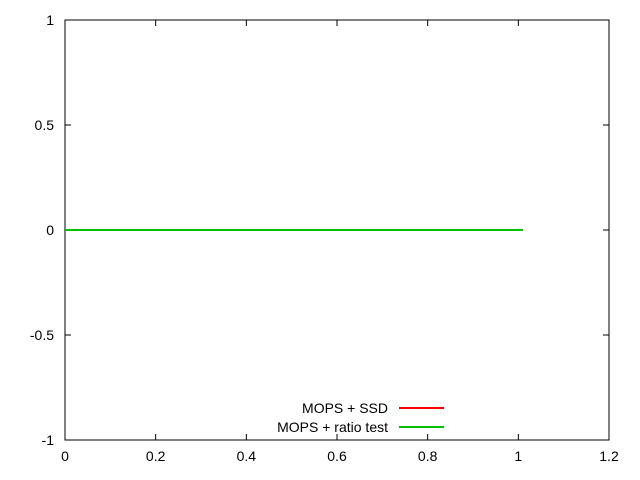  Describe the element at coordinates (518, 456) in the screenshot. I see `x-tick-label: 1` at that location.